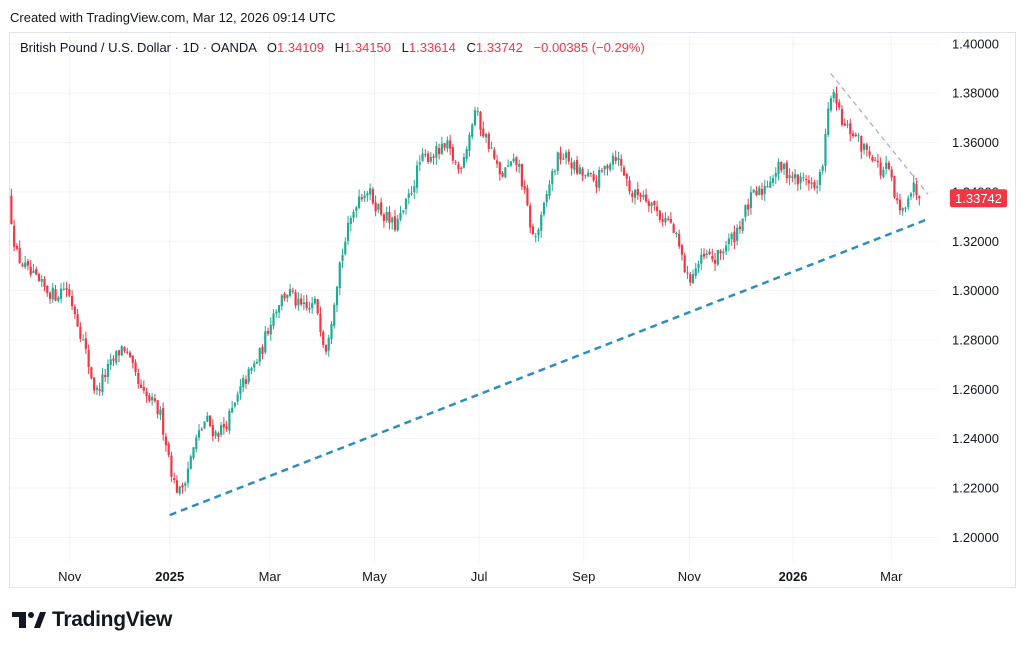  What do you see at coordinates (339, 47) in the screenshot?
I see `high-label: H` at bounding box center [339, 47].